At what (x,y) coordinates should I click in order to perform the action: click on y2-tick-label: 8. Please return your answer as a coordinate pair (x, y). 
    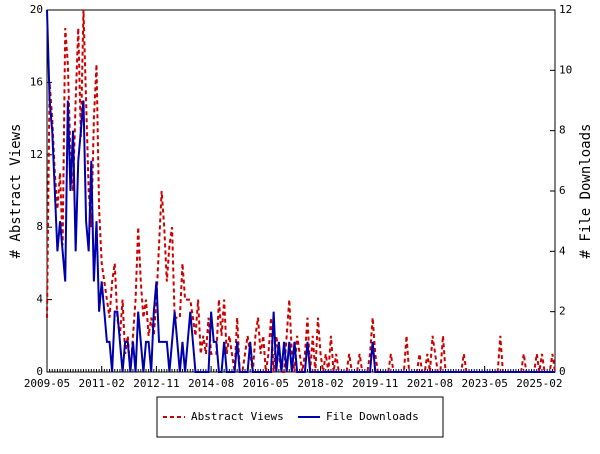
    Looking at the image, I should click on (562, 130).